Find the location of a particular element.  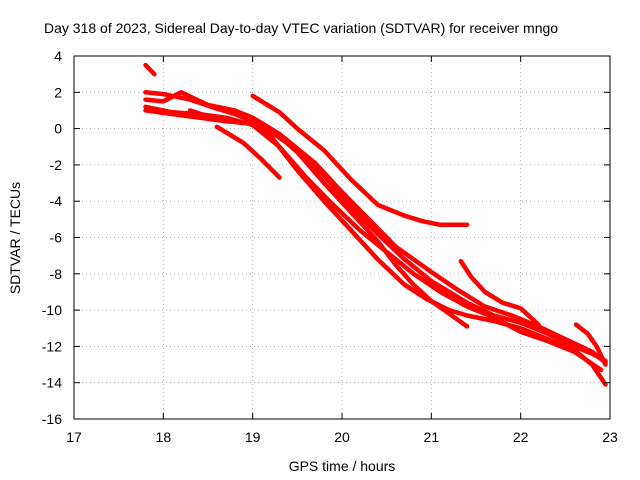

x-tick-label: 20 is located at coordinates (342, 437).